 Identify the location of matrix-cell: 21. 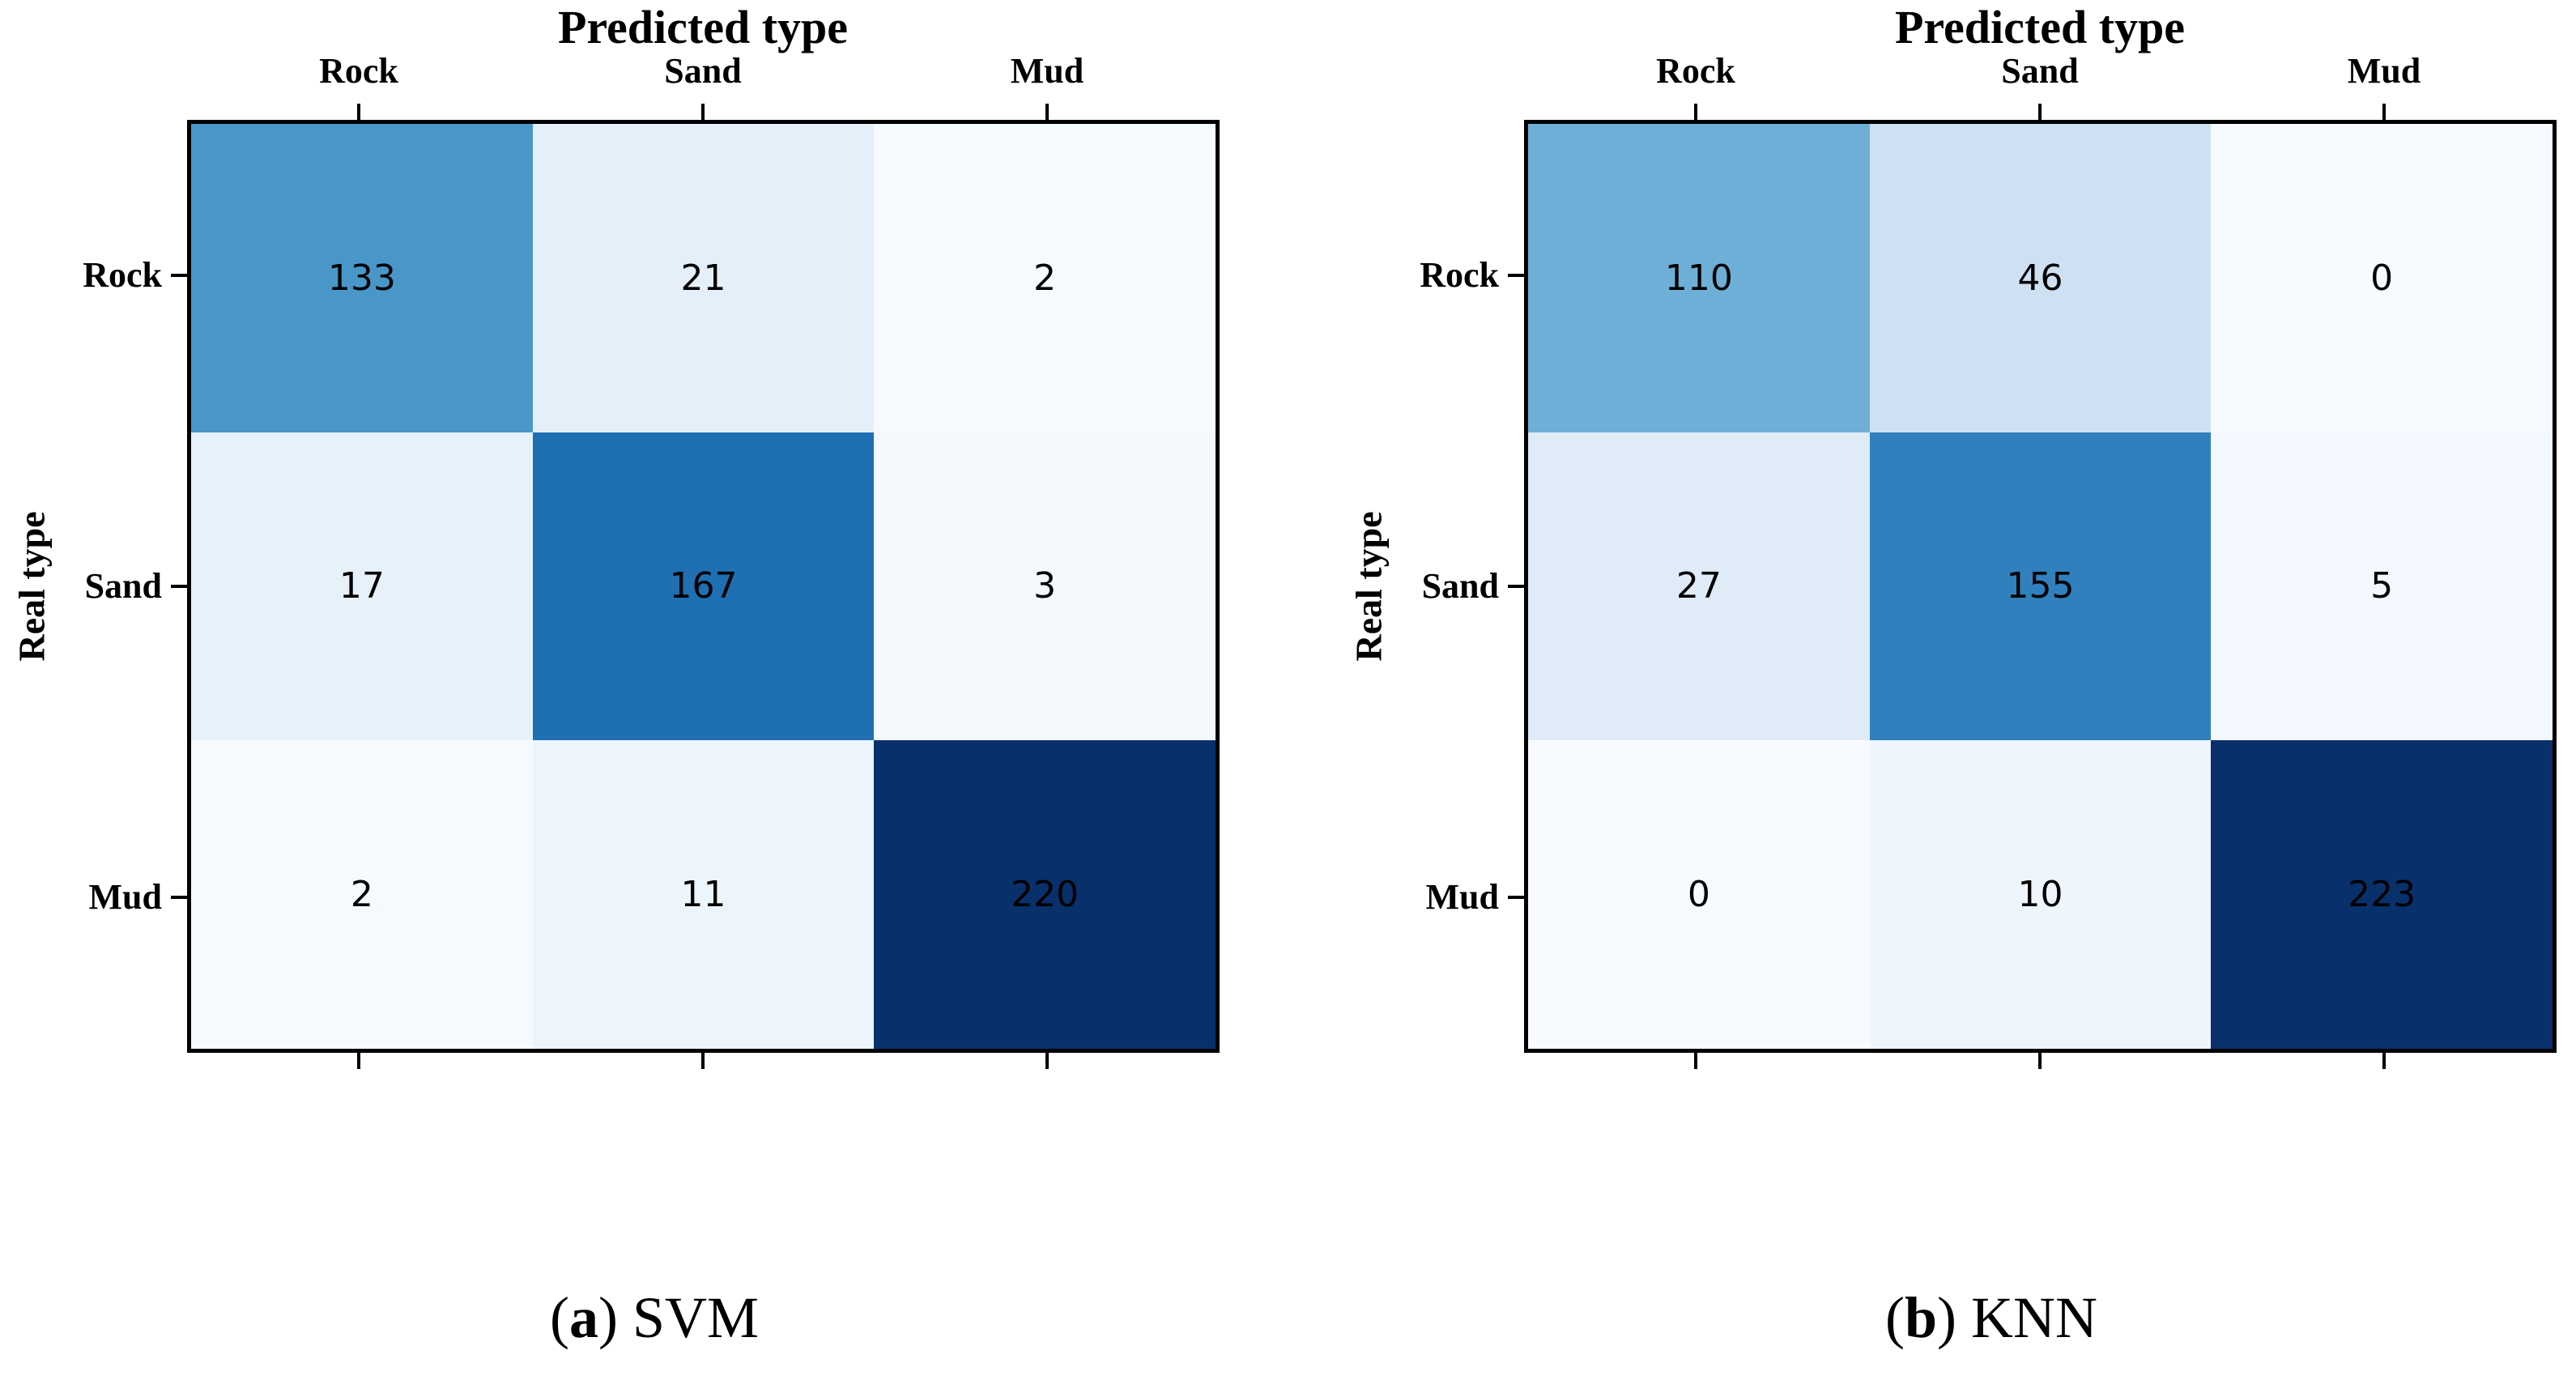
(703, 278).